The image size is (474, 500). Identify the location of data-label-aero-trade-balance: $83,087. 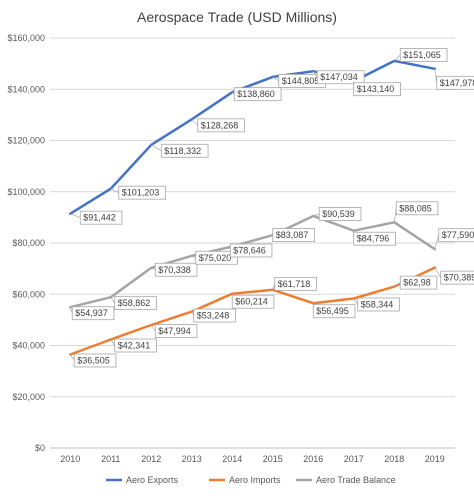
(292, 235).